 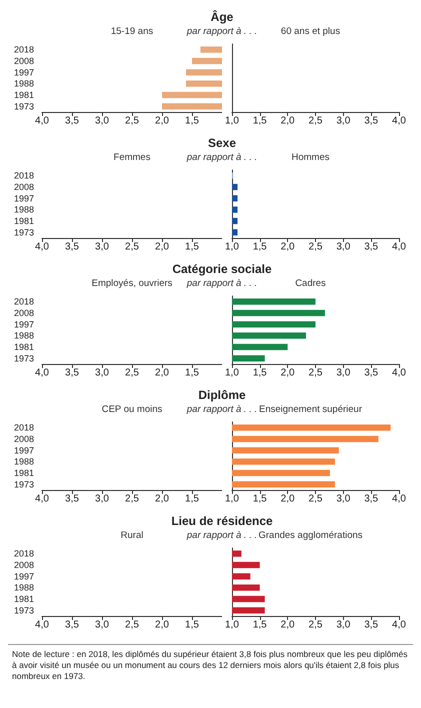 What do you see at coordinates (222, 395) in the screenshot?
I see `chart-title: Diplôme` at bounding box center [222, 395].